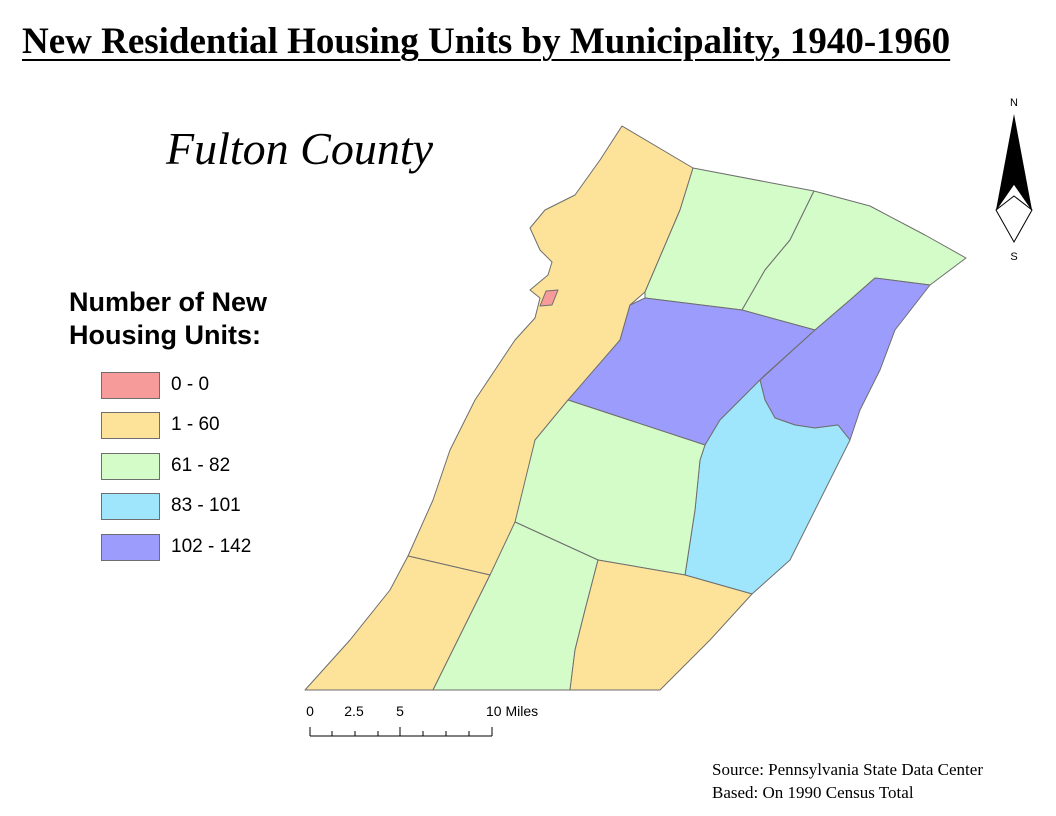 Image resolution: width=1056 pixels, height=816 pixels. Describe the element at coordinates (310, 711) in the screenshot. I see `scale-label-0: 0` at that location.